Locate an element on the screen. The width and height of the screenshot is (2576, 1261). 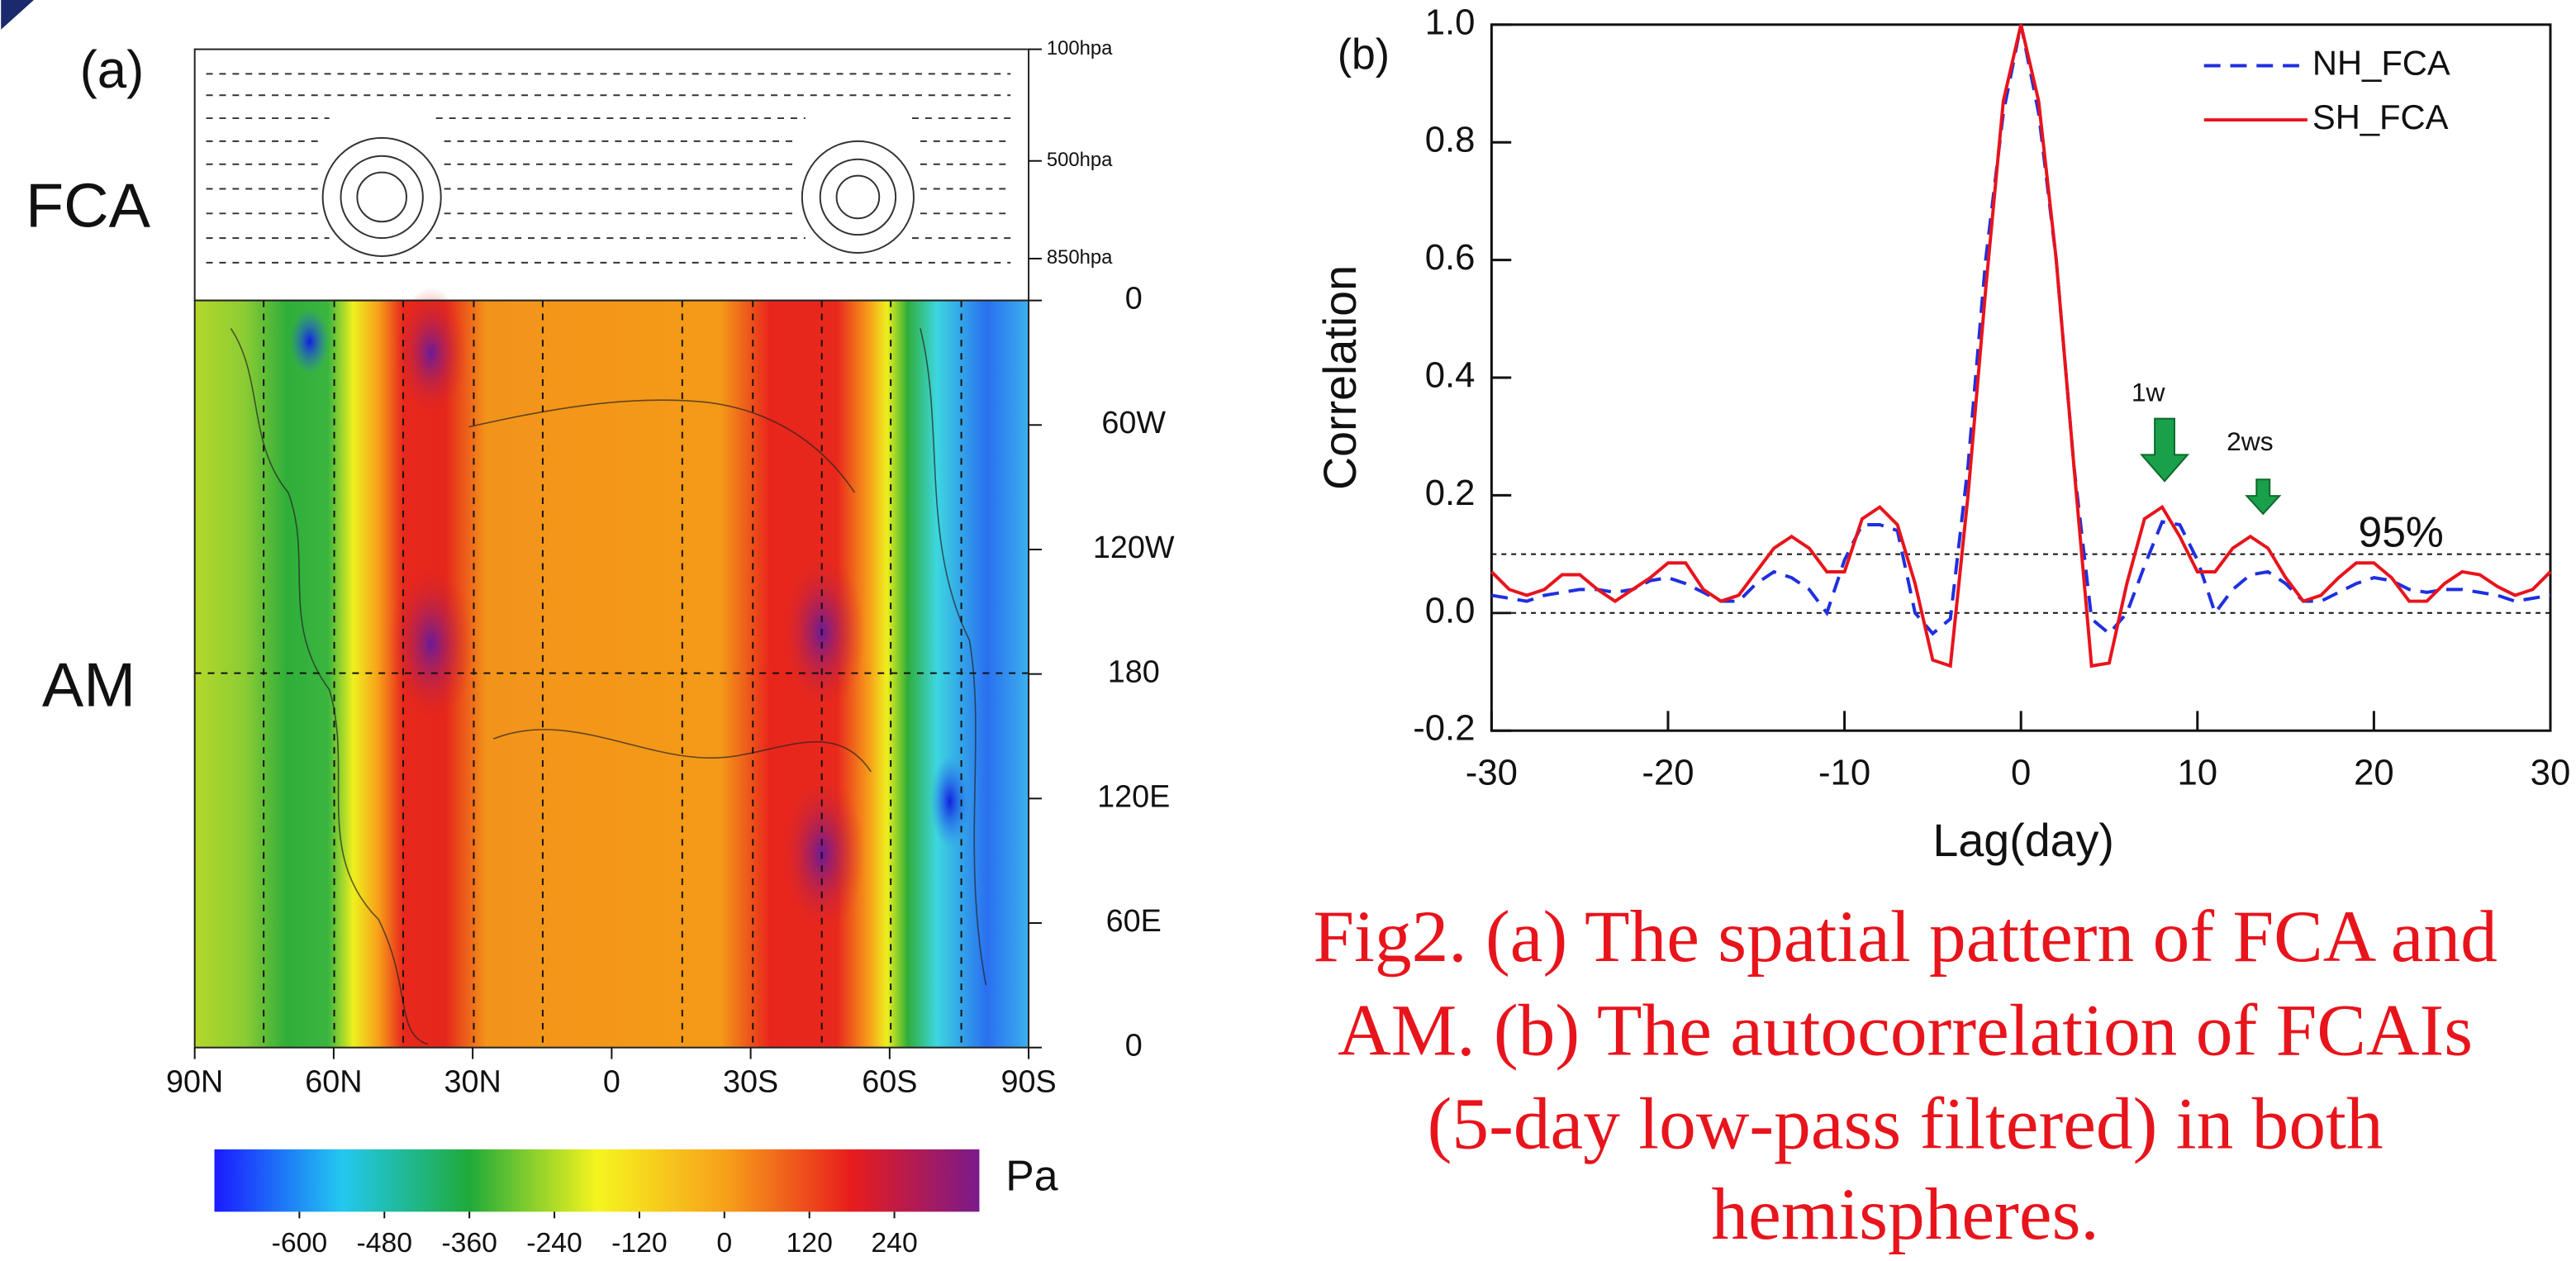
colorbar-tick-label: -600 is located at coordinates (300, 1243).